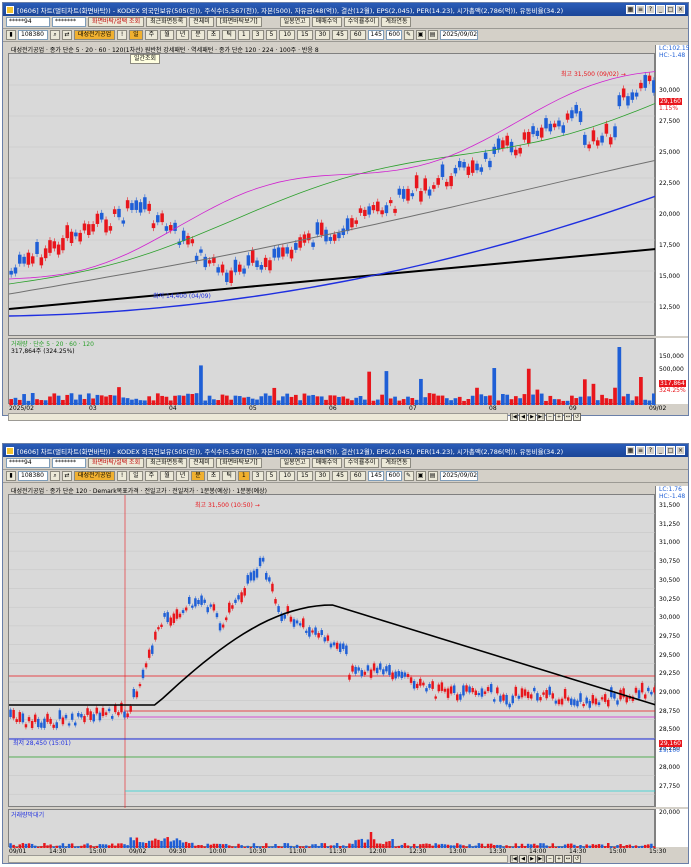 The width and height of the screenshot is (691, 867). I want to click on period-tick-button: 틱, so click(229, 476).